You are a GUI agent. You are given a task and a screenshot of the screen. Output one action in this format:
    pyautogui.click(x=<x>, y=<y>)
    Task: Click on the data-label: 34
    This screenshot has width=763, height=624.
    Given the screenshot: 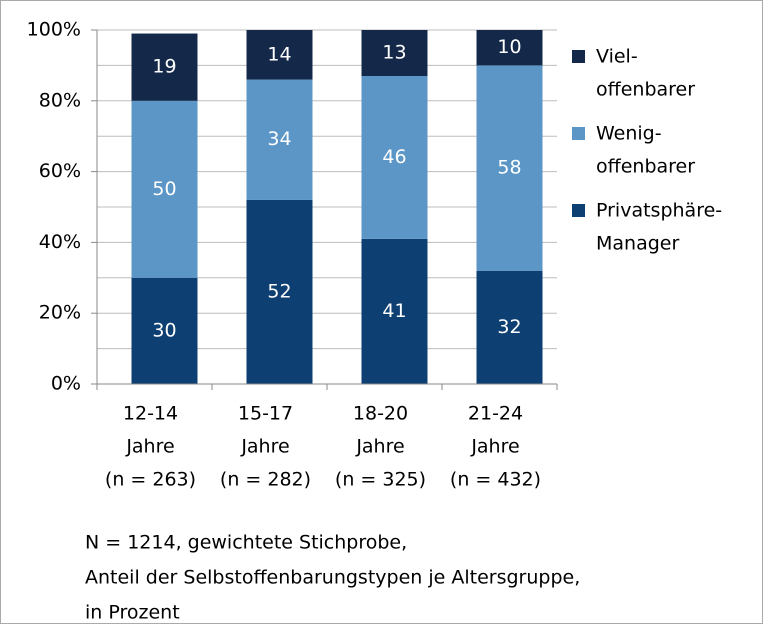 What is the action you would take?
    pyautogui.click(x=279, y=139)
    